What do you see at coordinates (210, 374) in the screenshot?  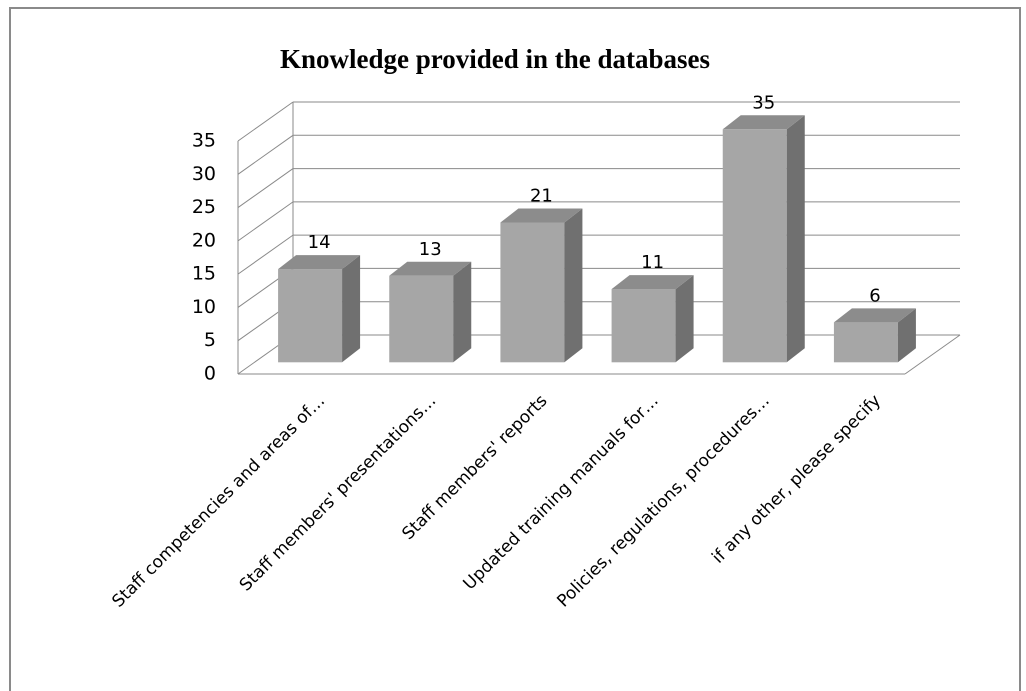 I see `y-tick-label: 0` at bounding box center [210, 374].